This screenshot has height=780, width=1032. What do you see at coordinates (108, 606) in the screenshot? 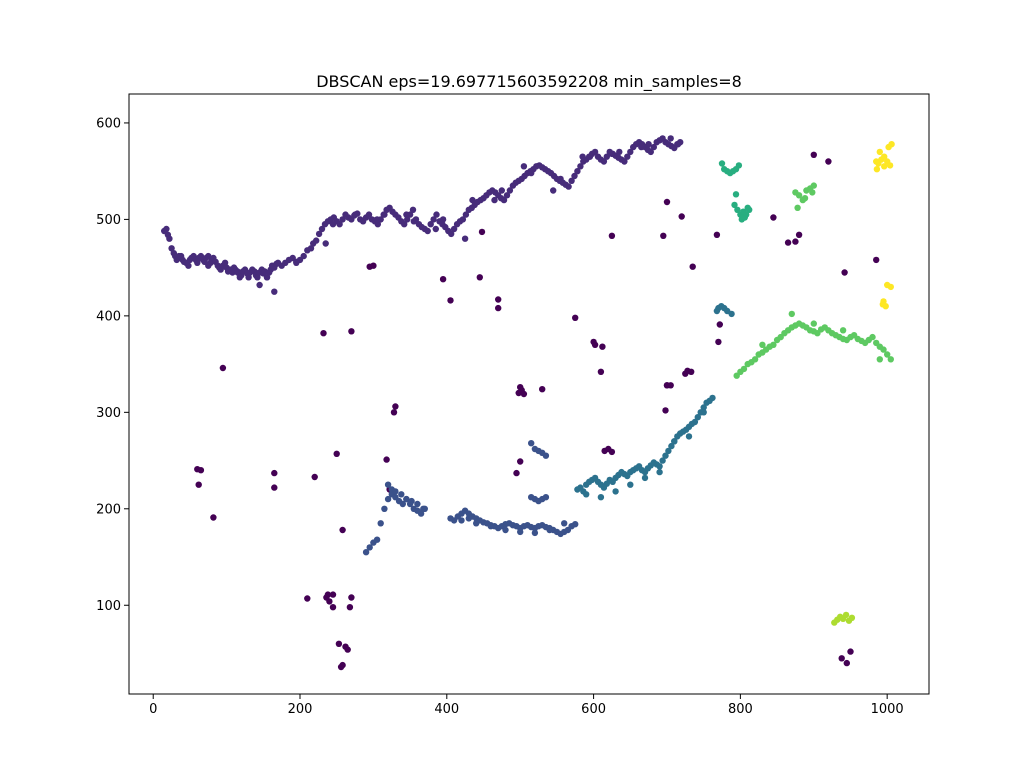
I see `y-tick-label: 100` at bounding box center [108, 606].